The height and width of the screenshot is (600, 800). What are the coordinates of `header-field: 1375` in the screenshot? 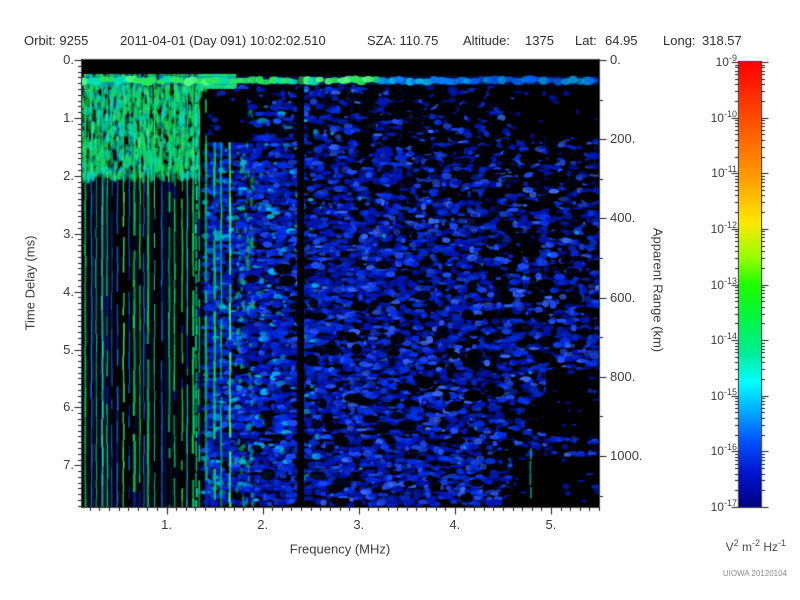 It's located at (539, 40).